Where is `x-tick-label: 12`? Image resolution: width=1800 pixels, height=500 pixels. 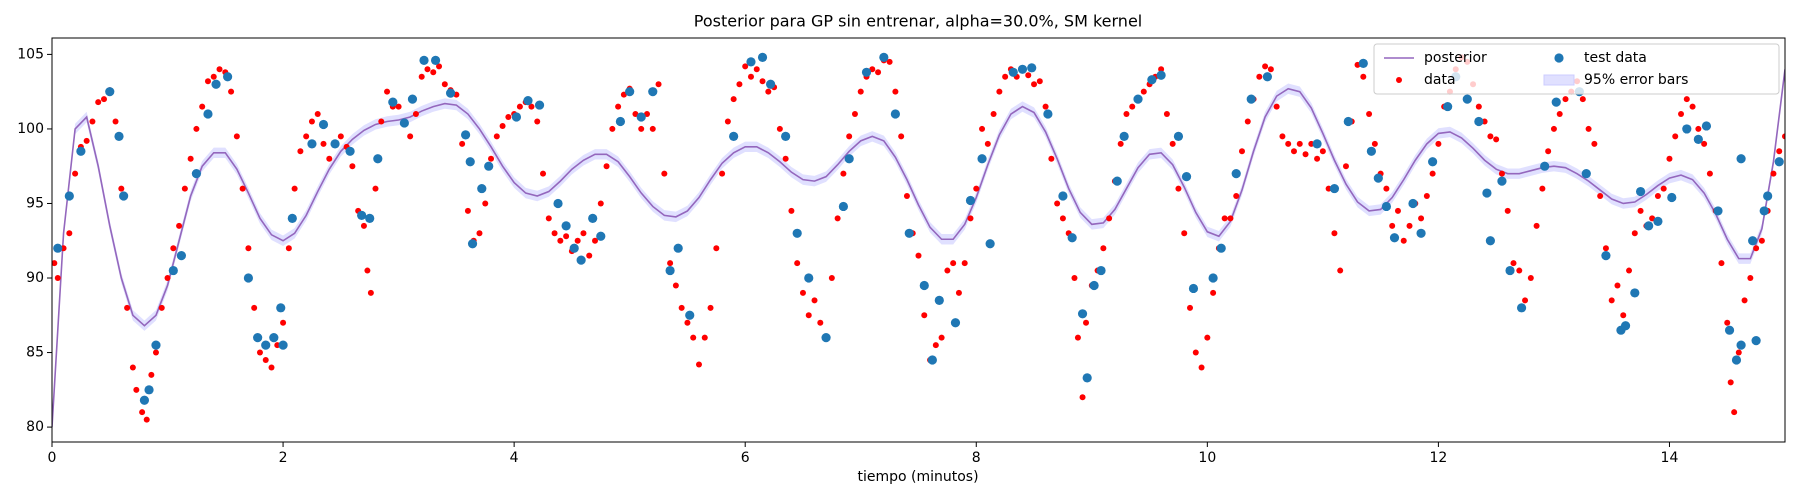 x-tick-label: 12 is located at coordinates (1438, 458).